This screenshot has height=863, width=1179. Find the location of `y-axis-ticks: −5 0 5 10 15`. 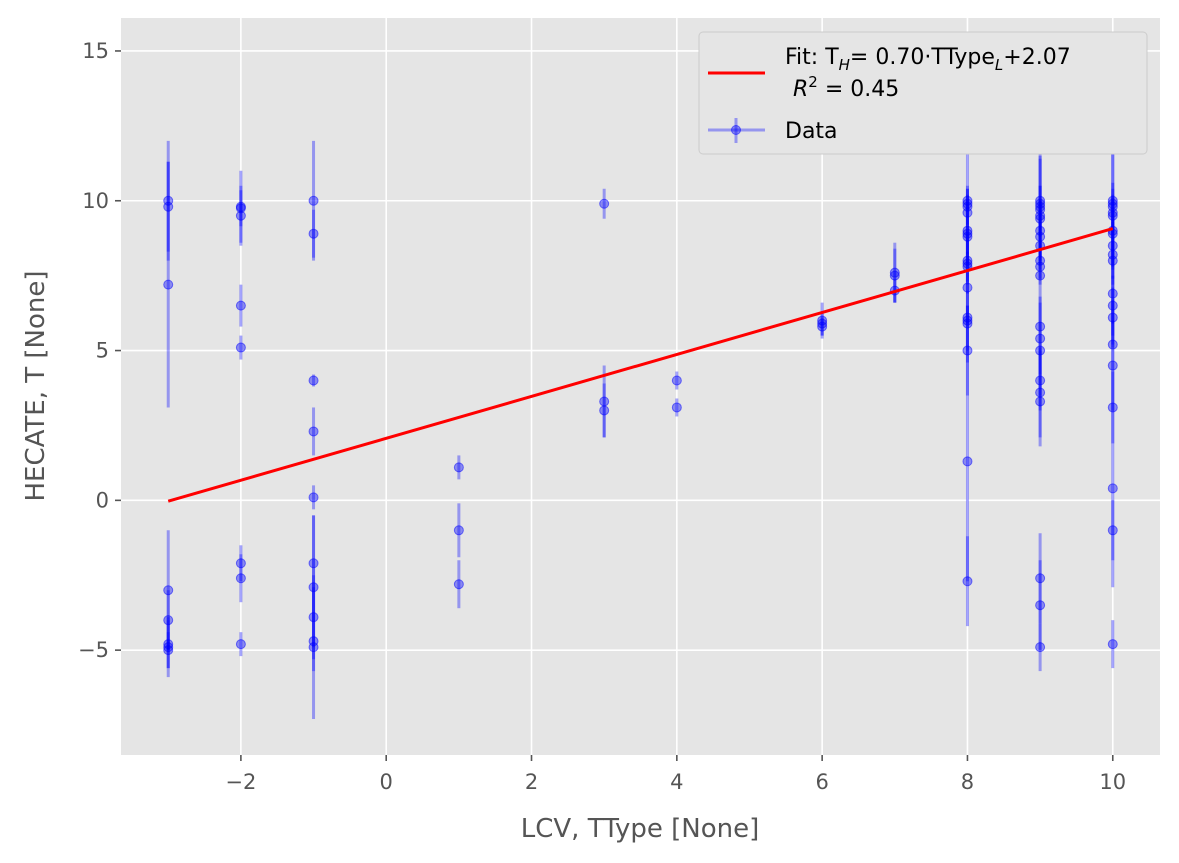

y-axis-ticks: −5 0 5 10 15 is located at coordinates (99, 350).